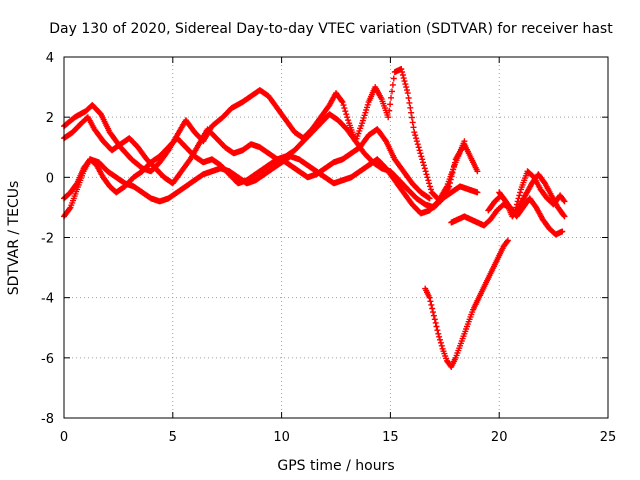 Image resolution: width=640 pixels, height=480 pixels. I want to click on y-tick-label: -2, so click(47, 239).